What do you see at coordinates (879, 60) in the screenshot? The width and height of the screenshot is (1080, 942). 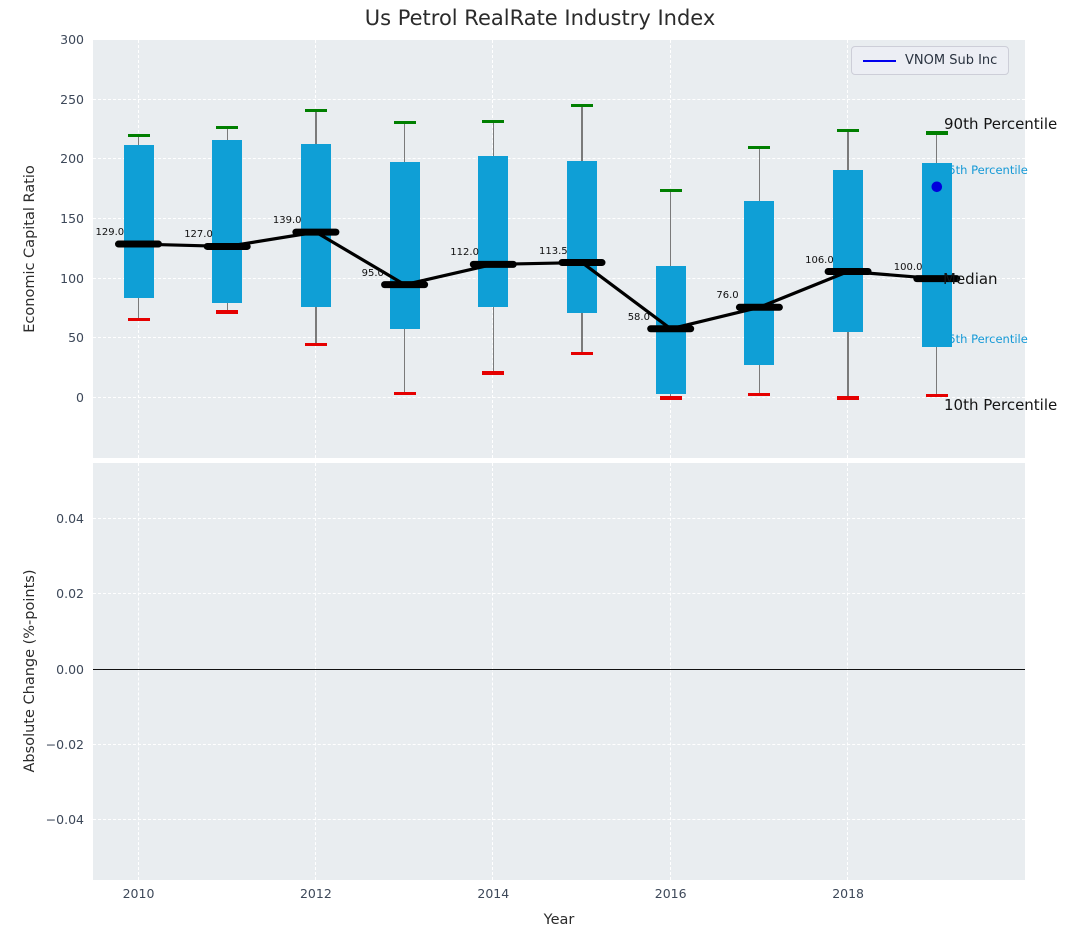 I see `legend-line-swatch-icon` at bounding box center [879, 60].